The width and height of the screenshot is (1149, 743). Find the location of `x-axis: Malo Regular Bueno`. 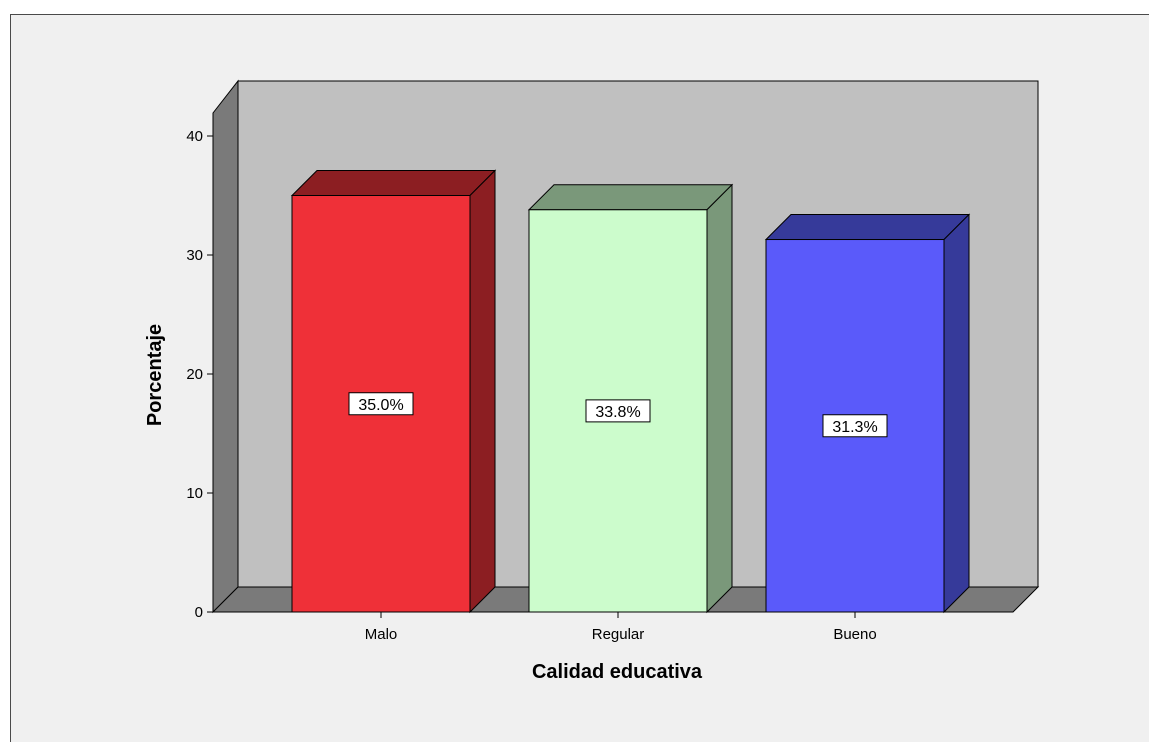

x-axis: Malo Regular Bueno is located at coordinates (613, 627).